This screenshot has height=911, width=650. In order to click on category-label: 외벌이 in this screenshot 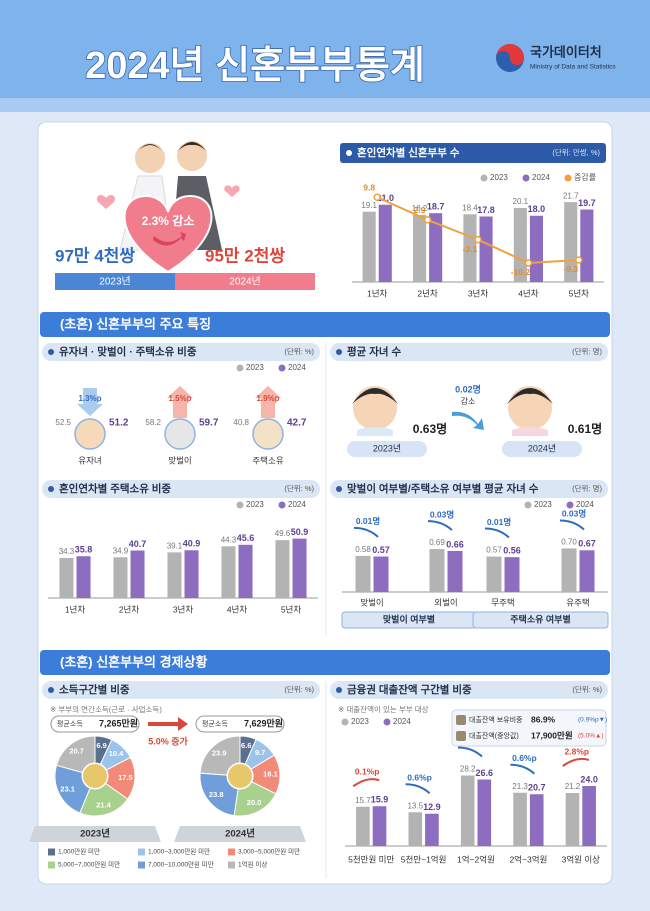, I will do `click(445, 602)`.